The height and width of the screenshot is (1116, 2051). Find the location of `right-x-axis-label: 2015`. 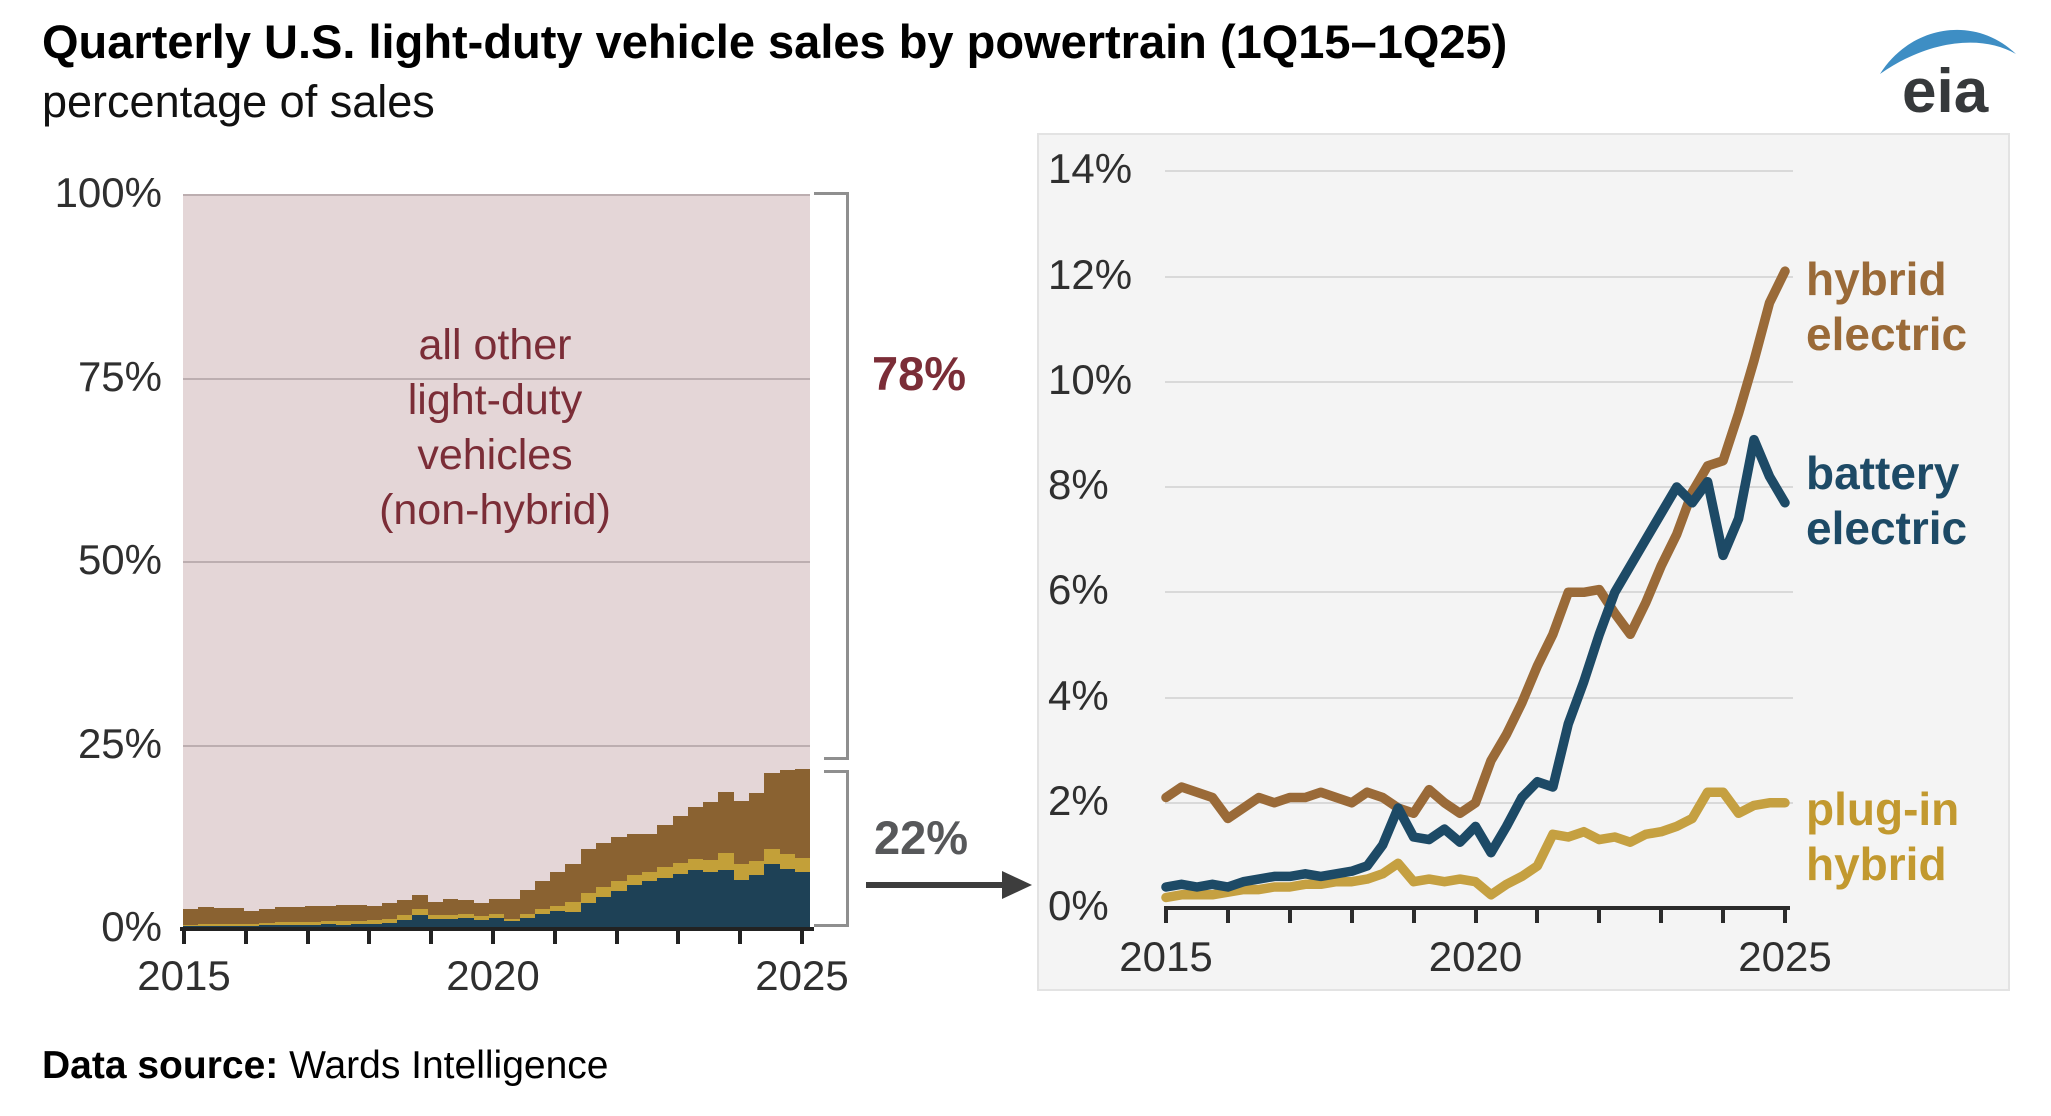

right-x-axis-label: 2015 is located at coordinates (1166, 956).